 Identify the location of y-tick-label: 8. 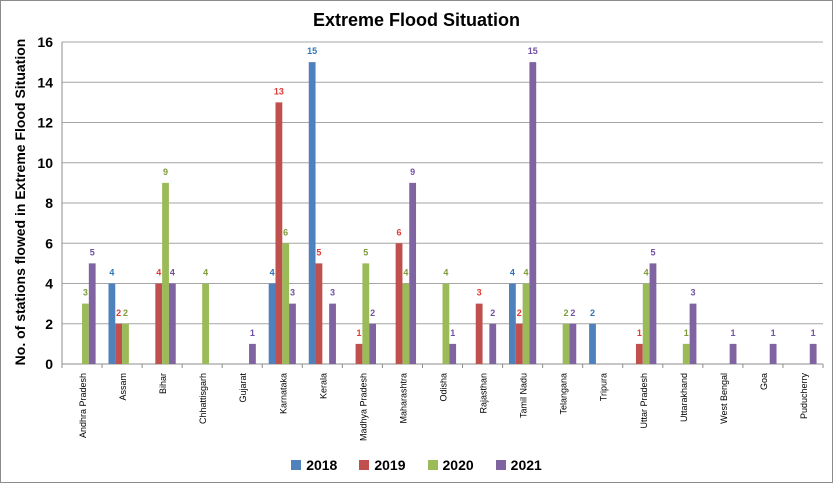
(49, 203).